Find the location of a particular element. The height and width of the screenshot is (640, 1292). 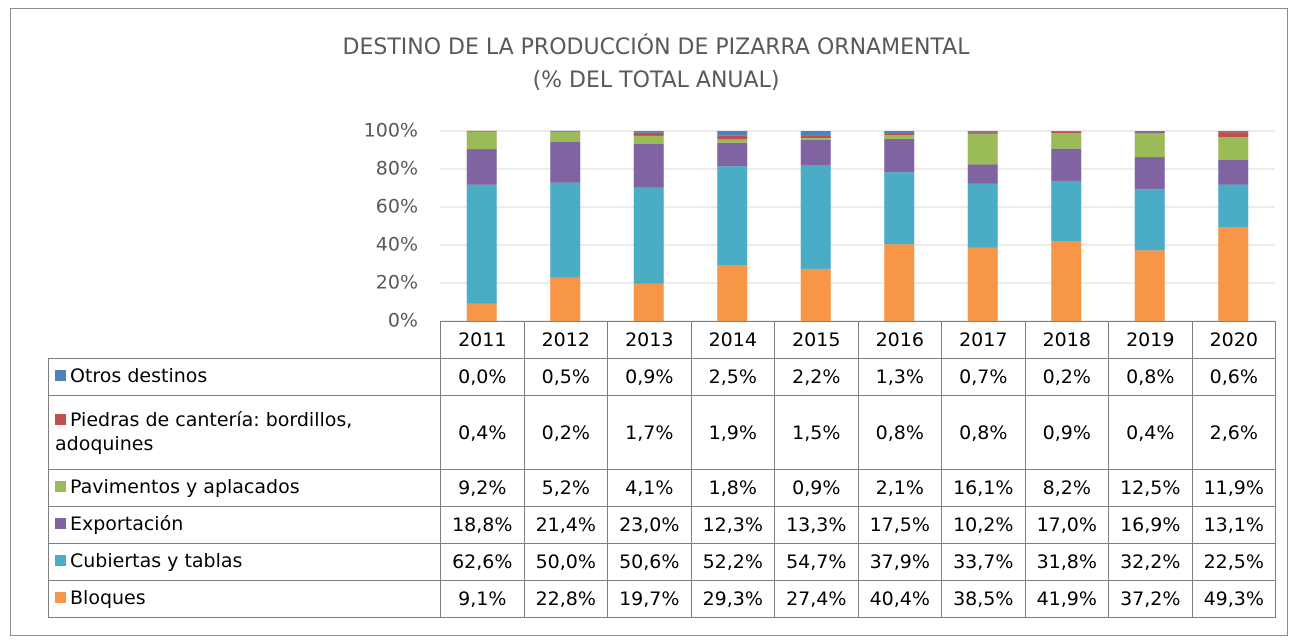

value-cell: 0,7% is located at coordinates (983, 377).